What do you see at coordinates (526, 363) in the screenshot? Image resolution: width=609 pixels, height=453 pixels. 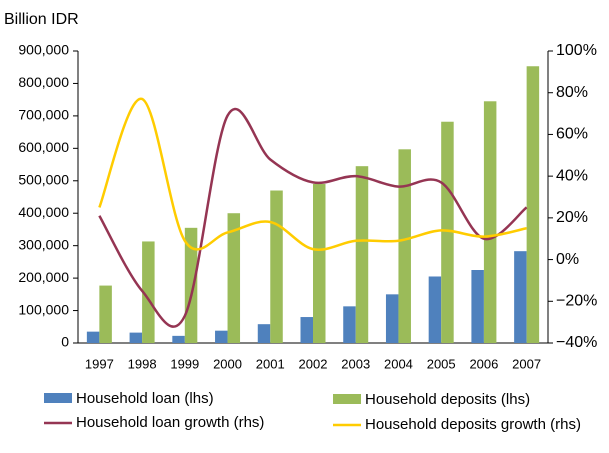 I see `x-tick-label: 2007` at bounding box center [526, 363].